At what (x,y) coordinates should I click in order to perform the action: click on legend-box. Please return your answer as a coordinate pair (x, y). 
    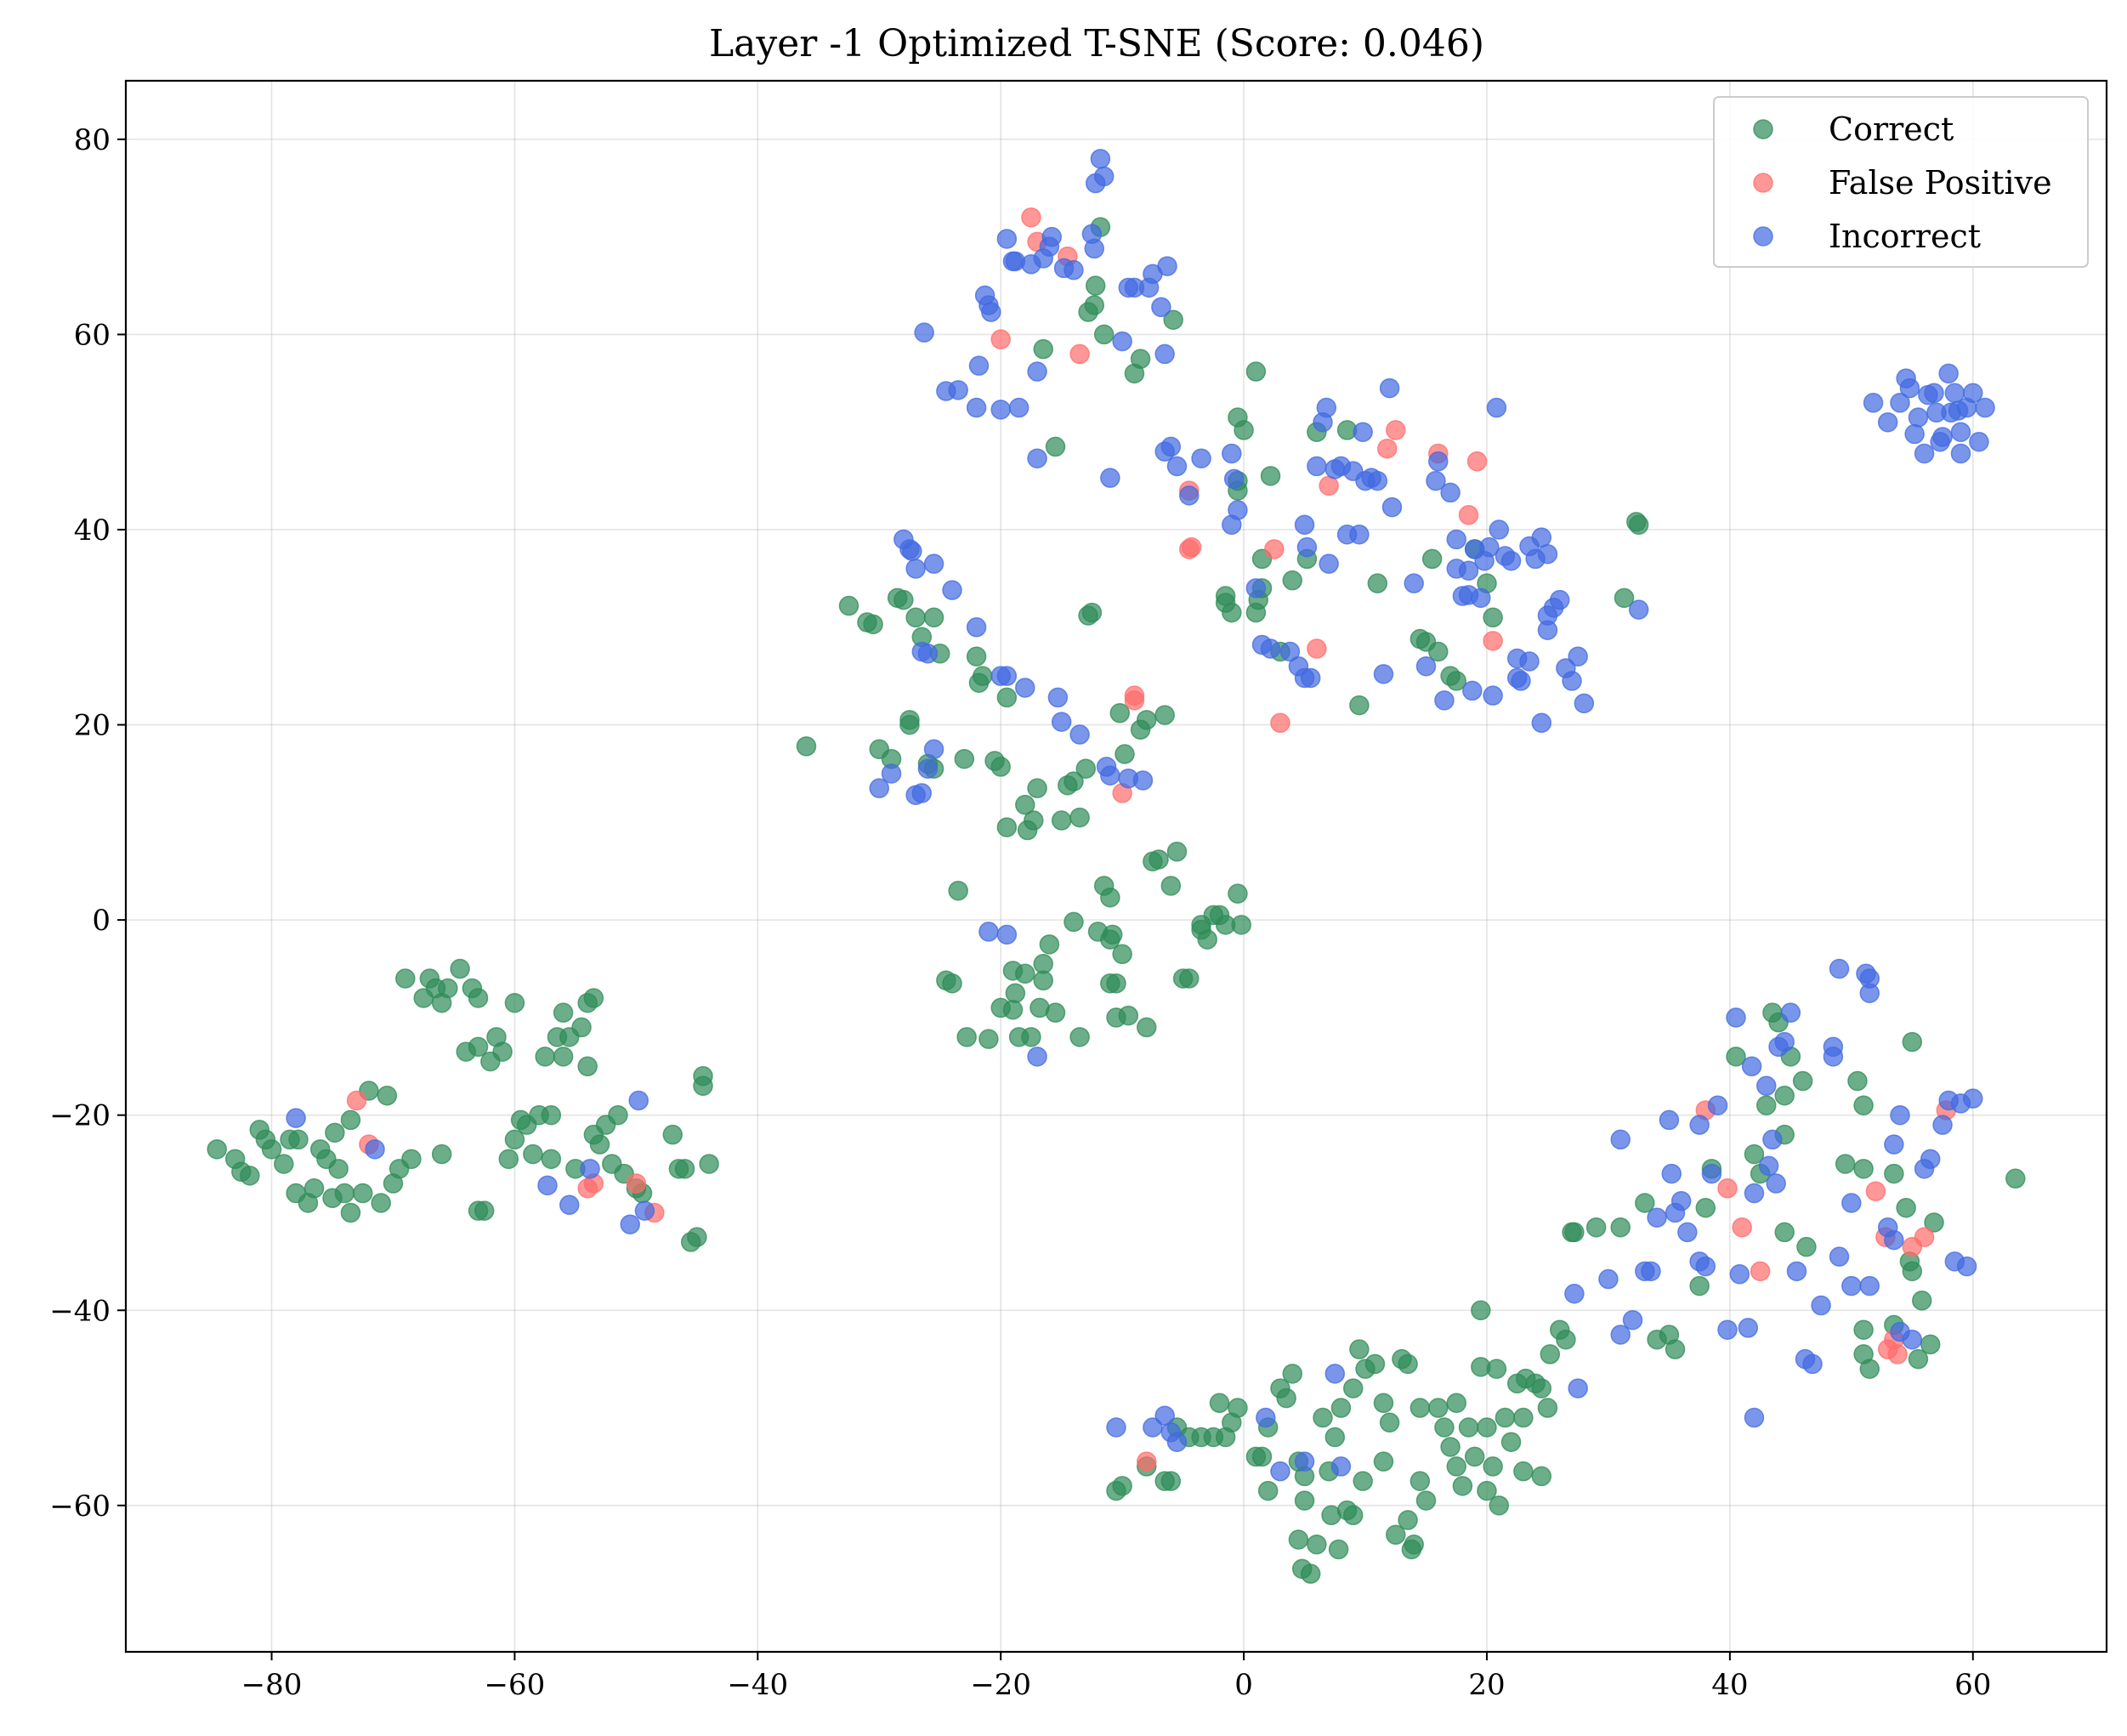
    Looking at the image, I should click on (1901, 182).